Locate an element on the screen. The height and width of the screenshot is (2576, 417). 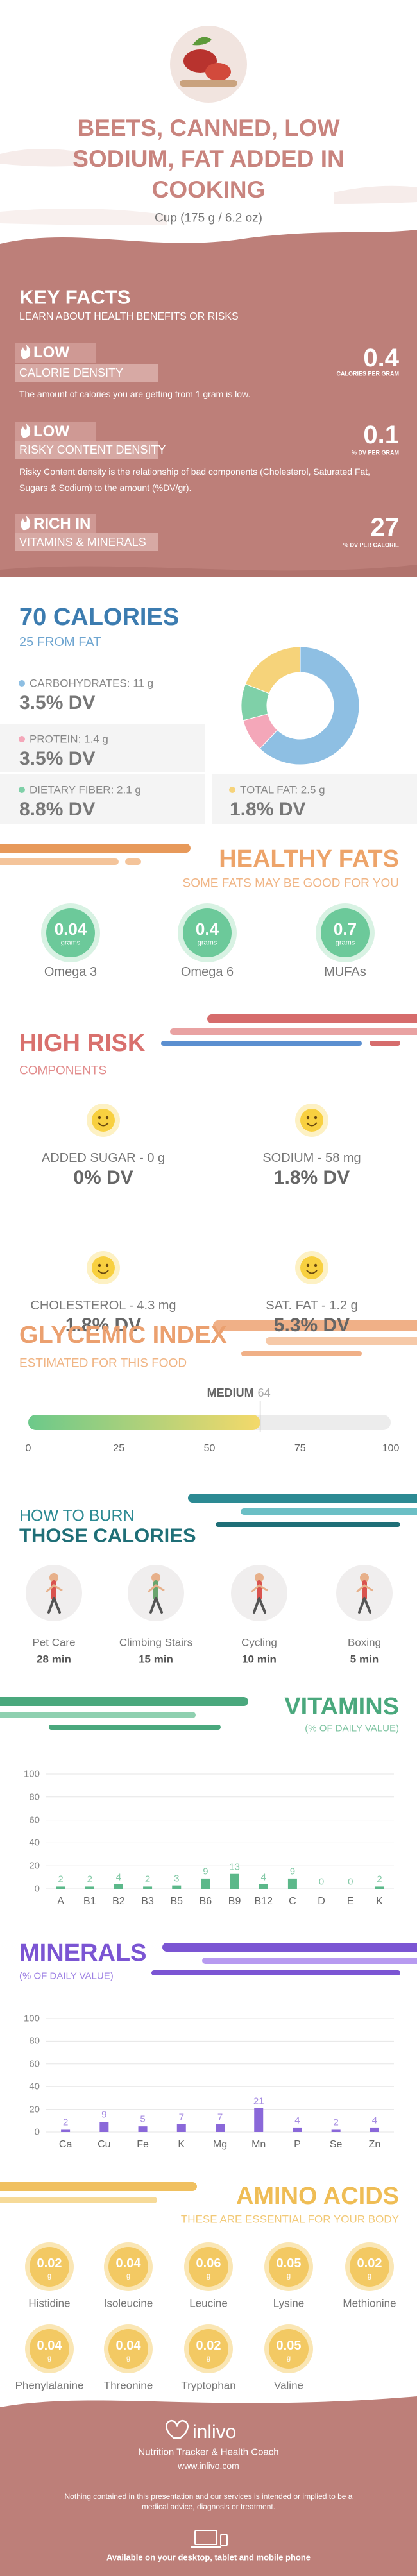
nutrient-label: TOTAL FAT: 2.5 g is located at coordinates (282, 789).